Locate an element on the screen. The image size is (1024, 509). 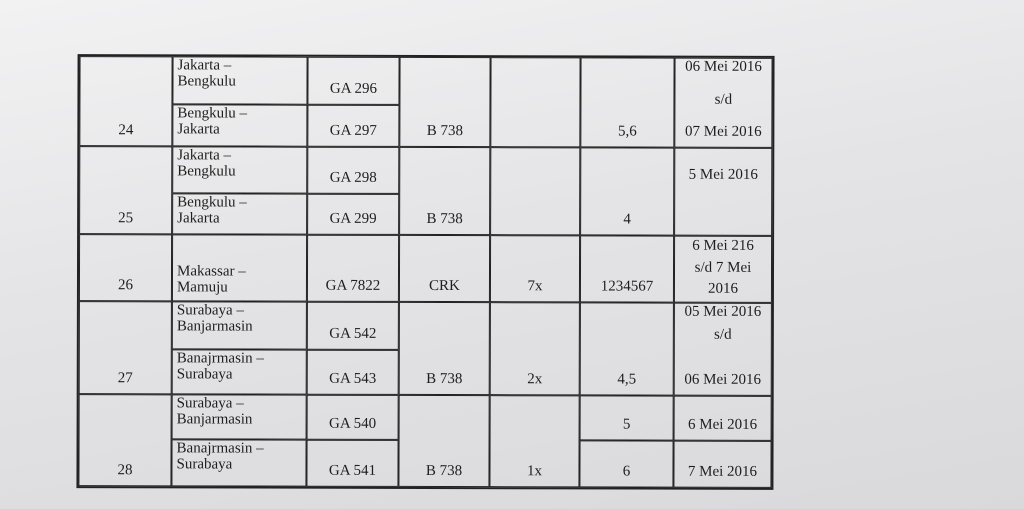
frequency: 7x is located at coordinates (535, 269).